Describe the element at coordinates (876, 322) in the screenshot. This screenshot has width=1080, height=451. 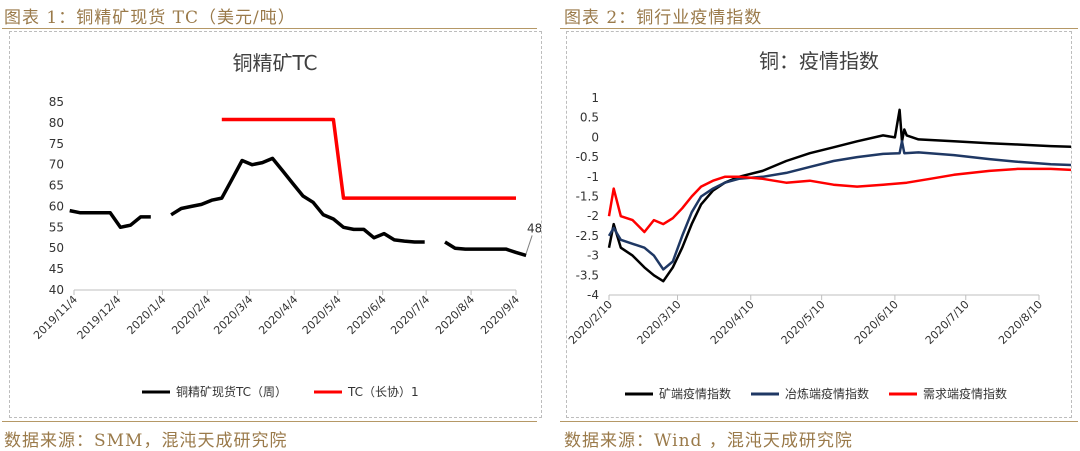
I see `x-tick-label: 2020/6/10` at that location.